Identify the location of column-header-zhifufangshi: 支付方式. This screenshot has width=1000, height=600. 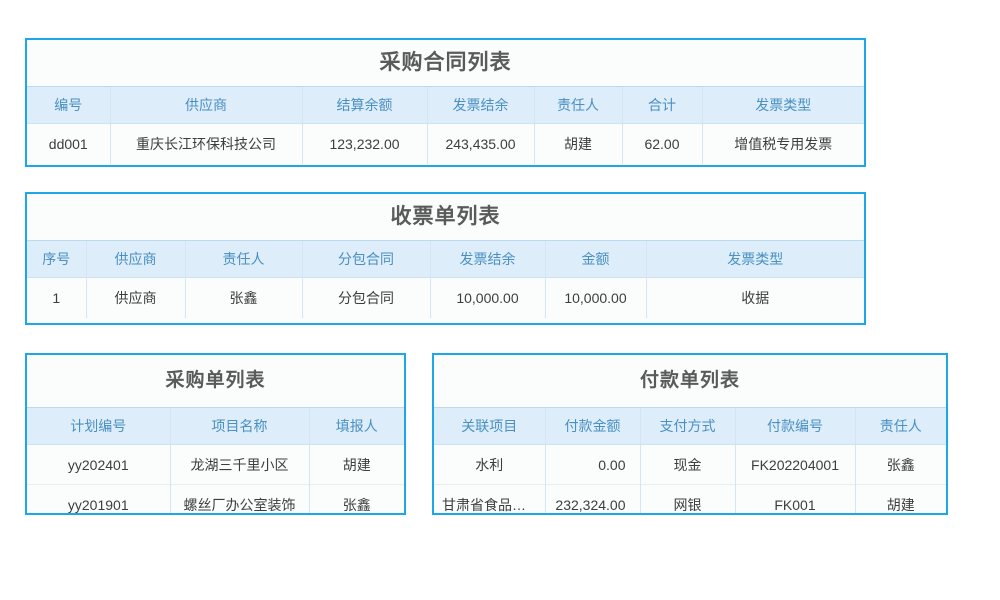
(687, 426).